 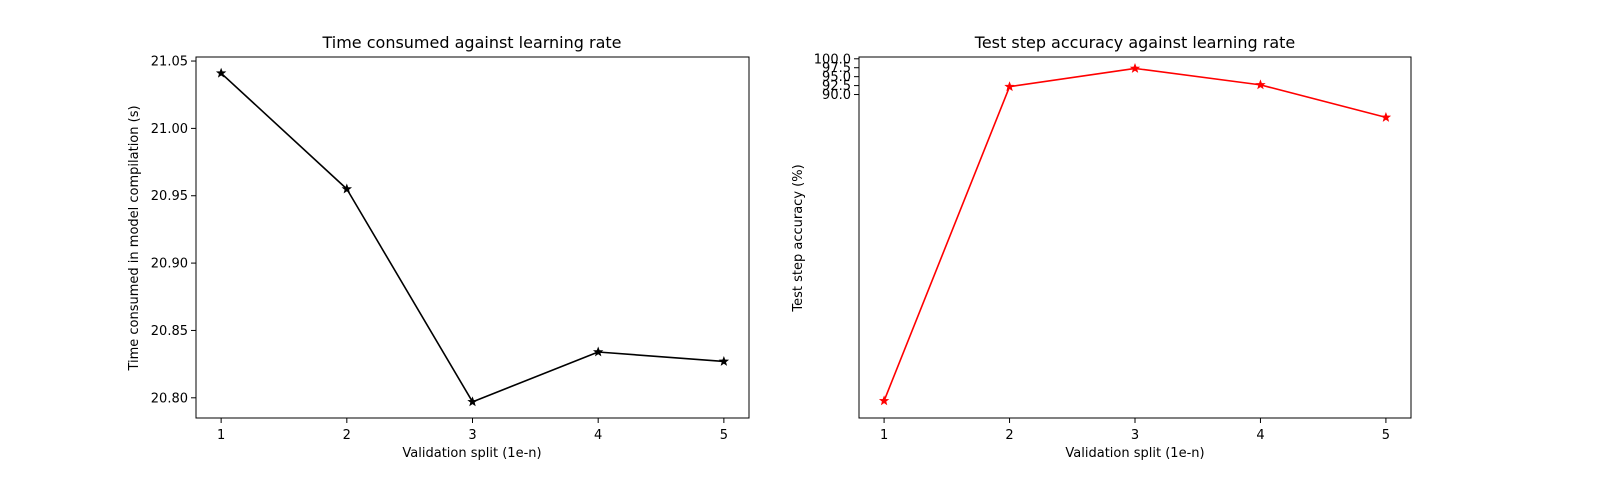 What do you see at coordinates (471, 42) in the screenshot?
I see `chart-title: Time consumed against learning rate` at bounding box center [471, 42].